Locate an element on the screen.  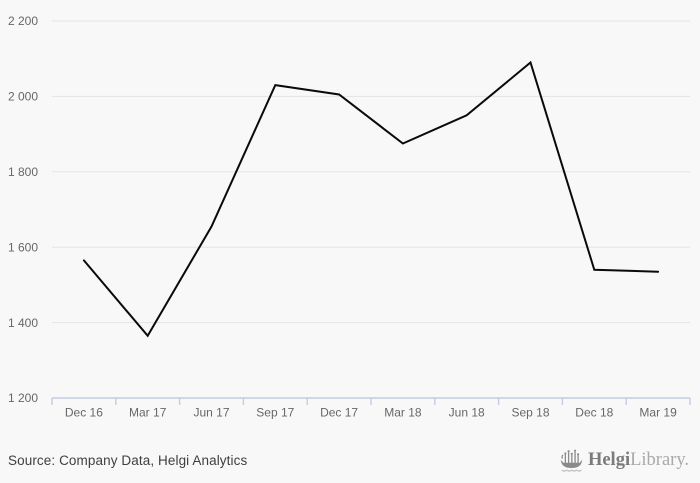
x-tick-label: Mar 19 is located at coordinates (658, 413).